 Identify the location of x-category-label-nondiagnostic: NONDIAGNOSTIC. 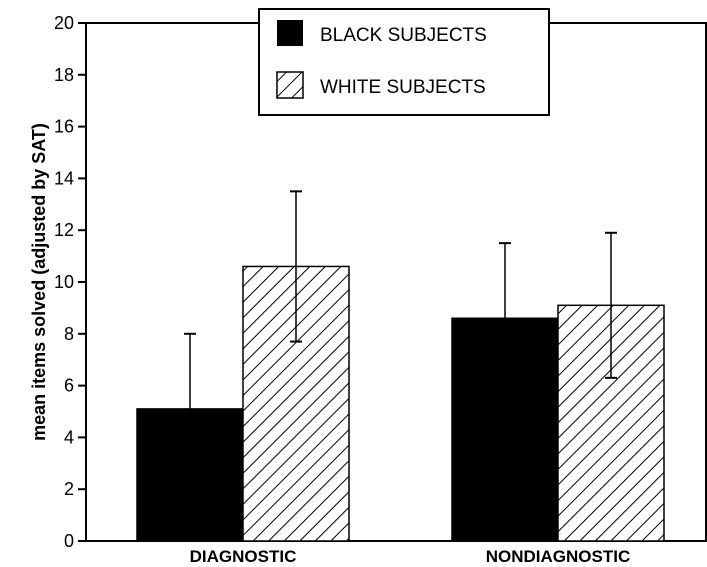
(558, 556).